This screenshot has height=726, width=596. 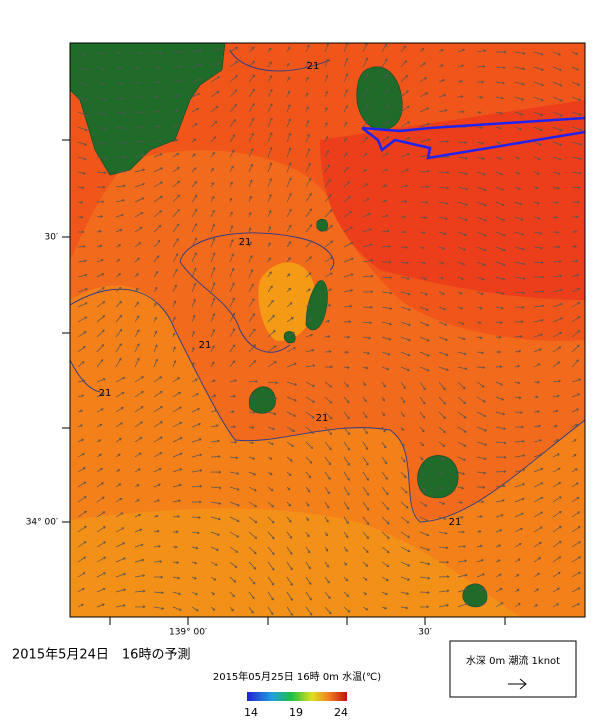 I want to click on x-label: 139° 00′, so click(x=188, y=633).